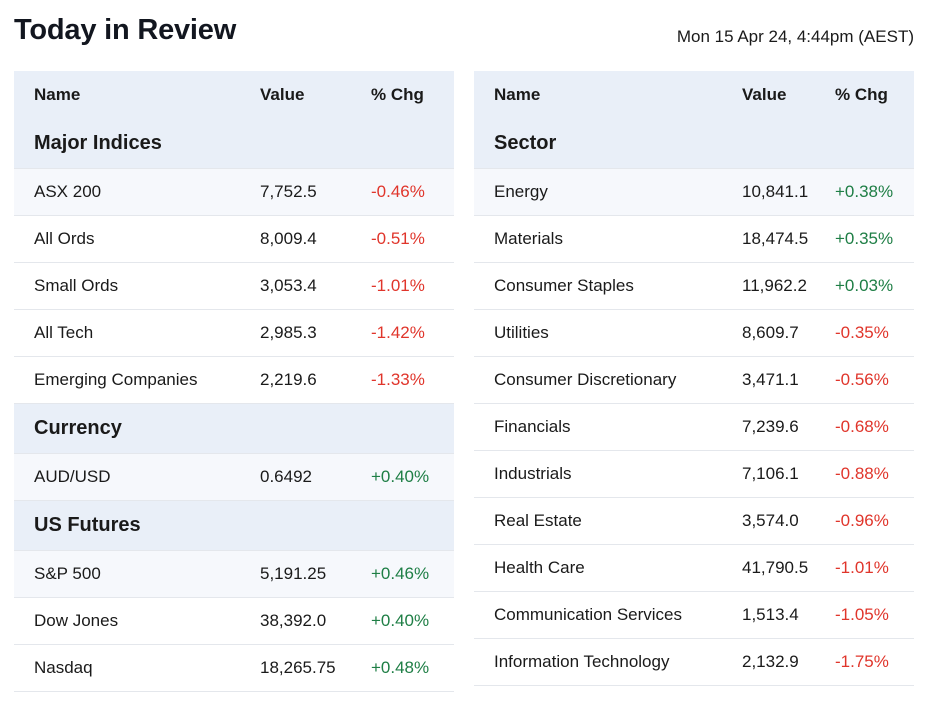 The height and width of the screenshot is (707, 928). Describe the element at coordinates (234, 192) in the screenshot. I see `table-row: ASX 200 7,752.5 -0.46%` at that location.